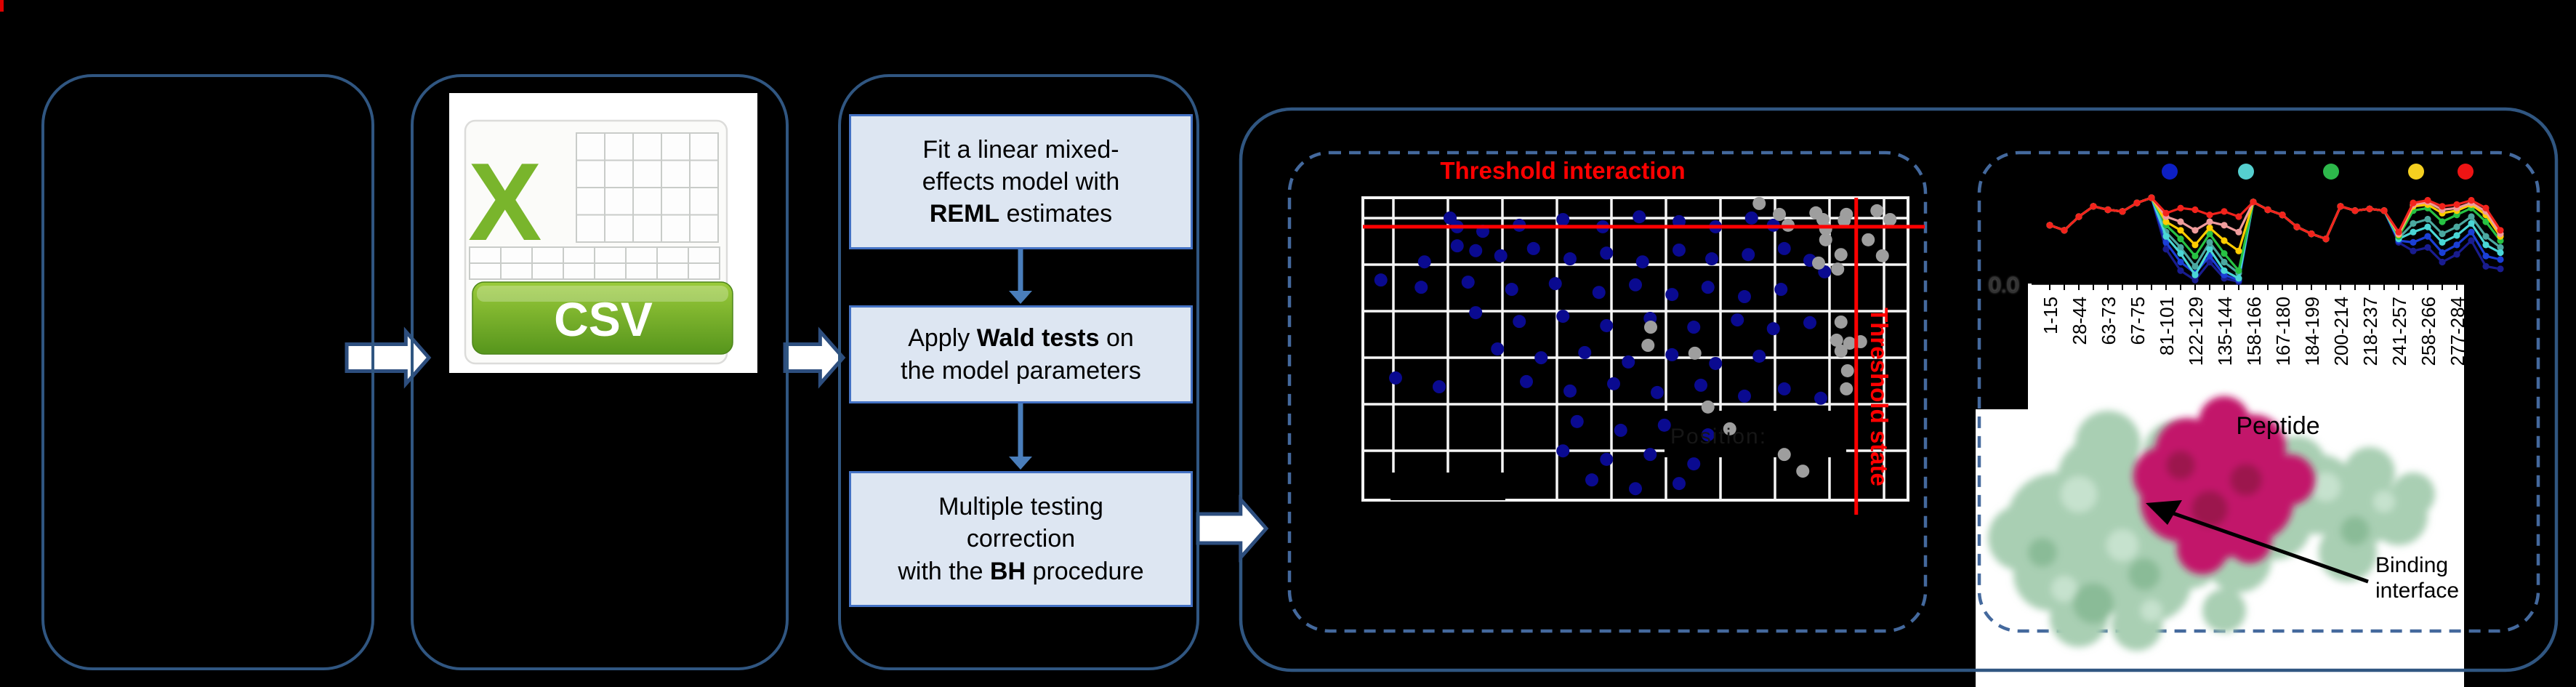 This screenshot has width=2576, height=687. Describe the element at coordinates (1719, 437) in the screenshot. I see `hidden-position-axis-label: Position:` at that location.